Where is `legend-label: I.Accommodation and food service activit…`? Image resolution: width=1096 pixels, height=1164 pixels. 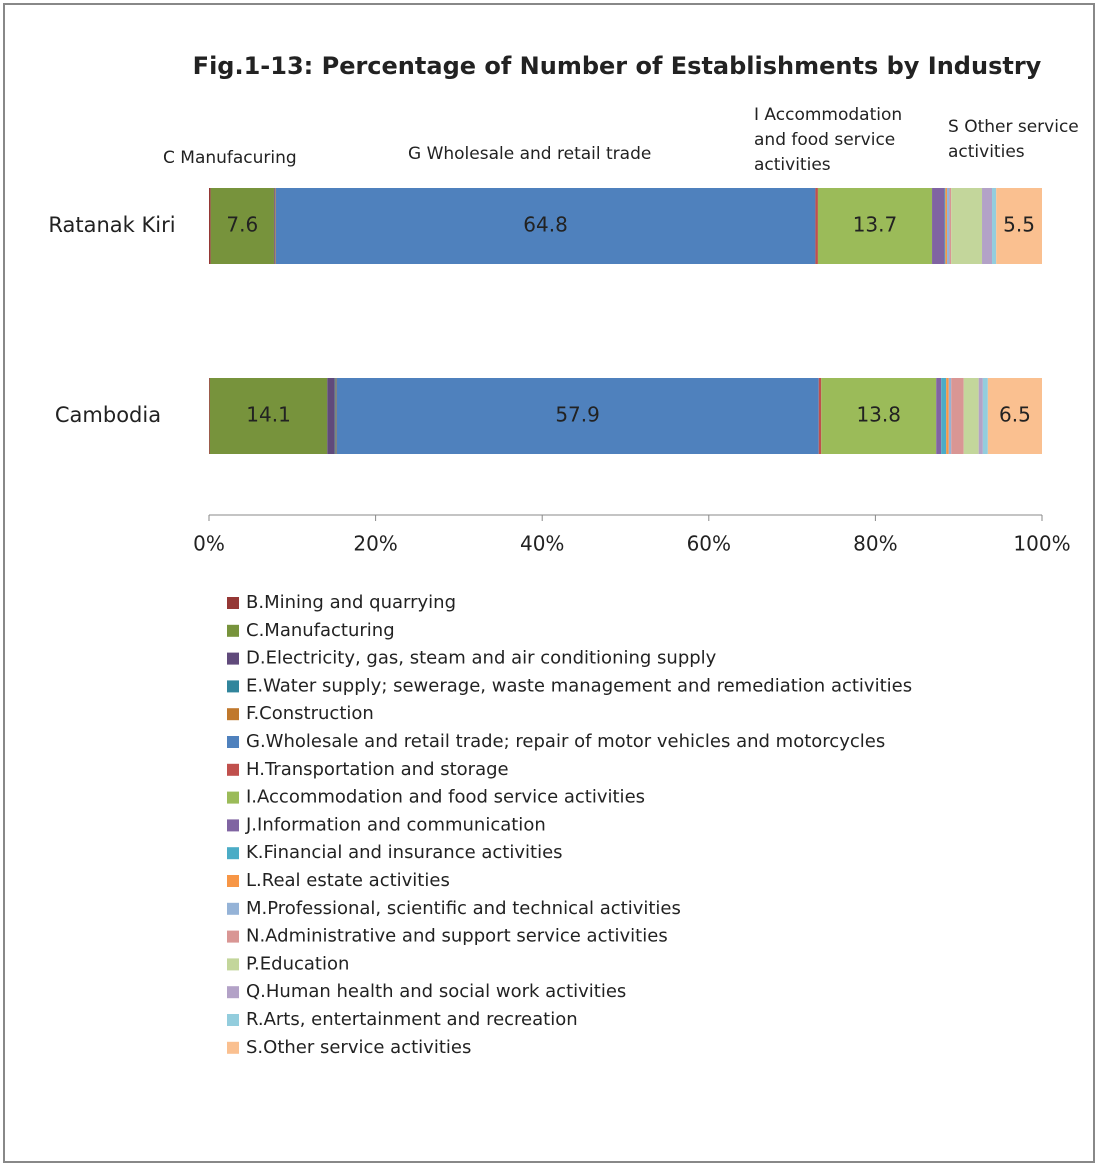 legend-label: I.Accommodation and food service activit… is located at coordinates (445, 797).